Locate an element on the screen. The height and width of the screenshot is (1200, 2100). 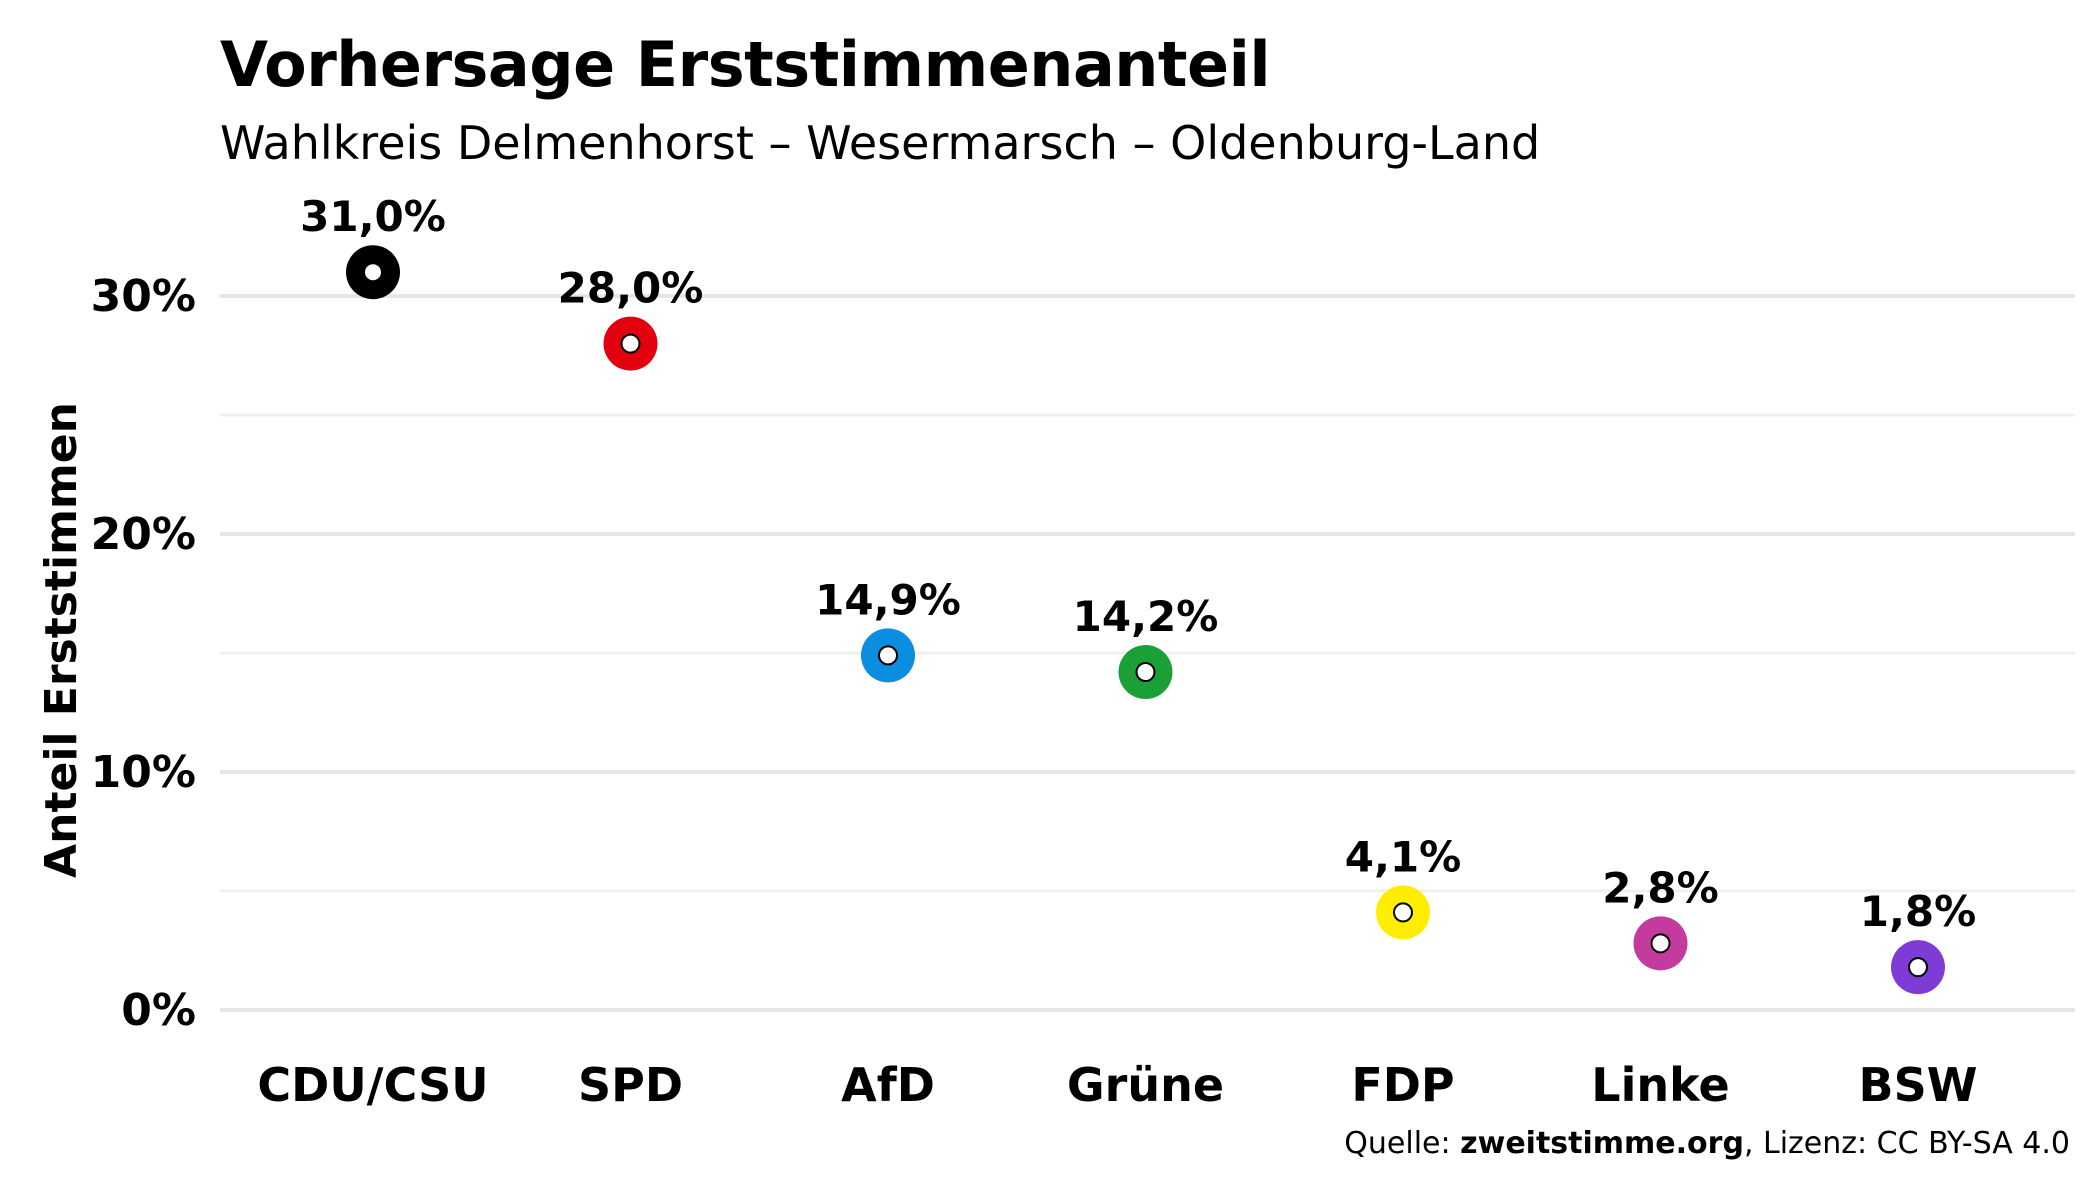
chart-title: Vorhersage Erststimmenanteil is located at coordinates (745, 64).